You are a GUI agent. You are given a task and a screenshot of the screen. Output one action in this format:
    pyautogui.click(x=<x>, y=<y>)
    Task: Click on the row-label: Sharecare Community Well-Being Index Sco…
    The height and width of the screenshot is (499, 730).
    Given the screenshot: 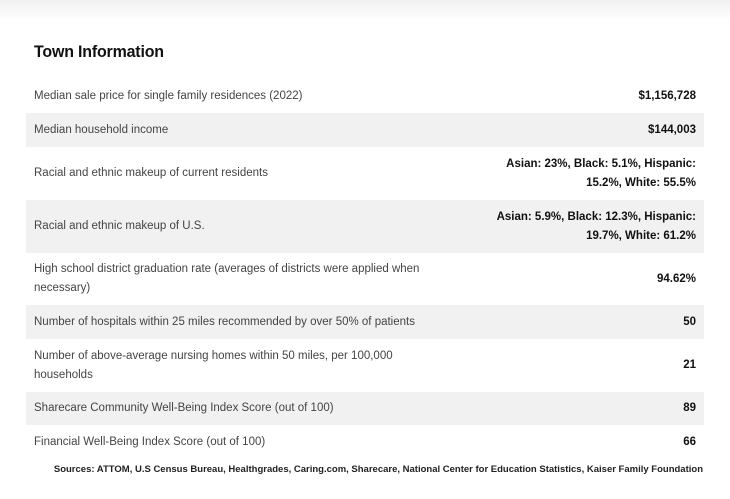 What is the action you would take?
    pyautogui.click(x=244, y=408)
    